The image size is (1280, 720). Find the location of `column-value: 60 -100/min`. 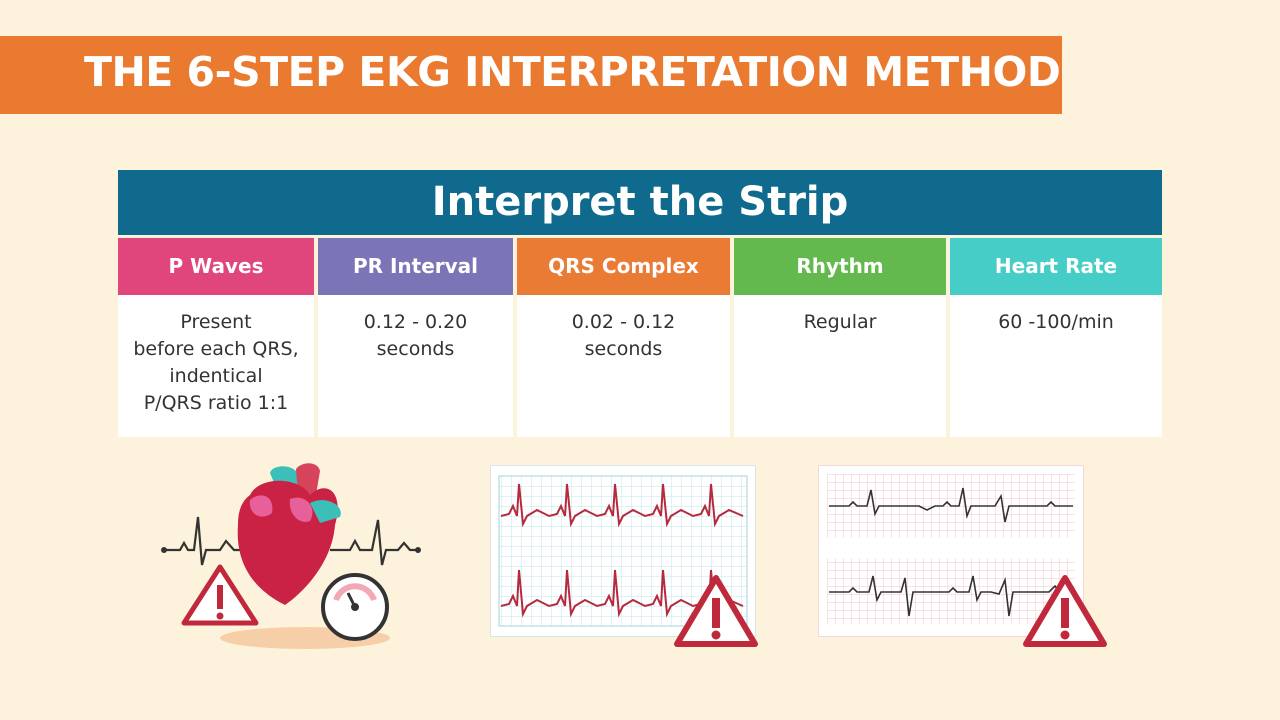

column-value: 60 -100/min is located at coordinates (1056, 366).